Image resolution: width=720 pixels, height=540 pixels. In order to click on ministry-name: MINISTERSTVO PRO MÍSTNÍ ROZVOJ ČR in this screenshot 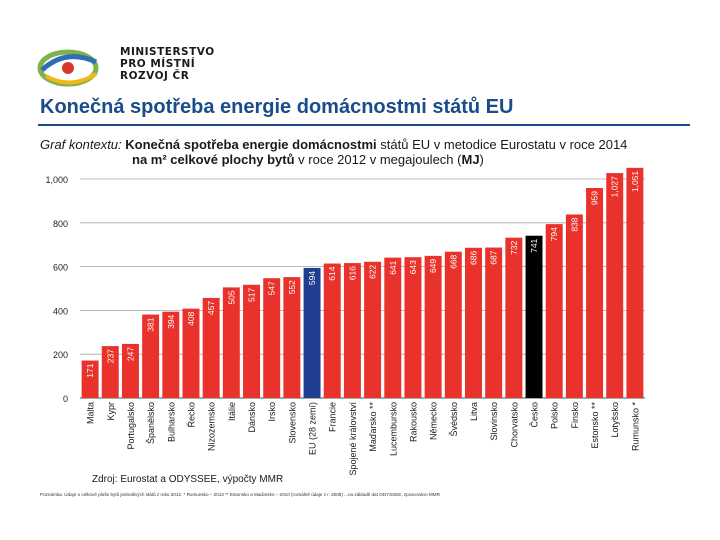, I will do `click(167, 64)`.